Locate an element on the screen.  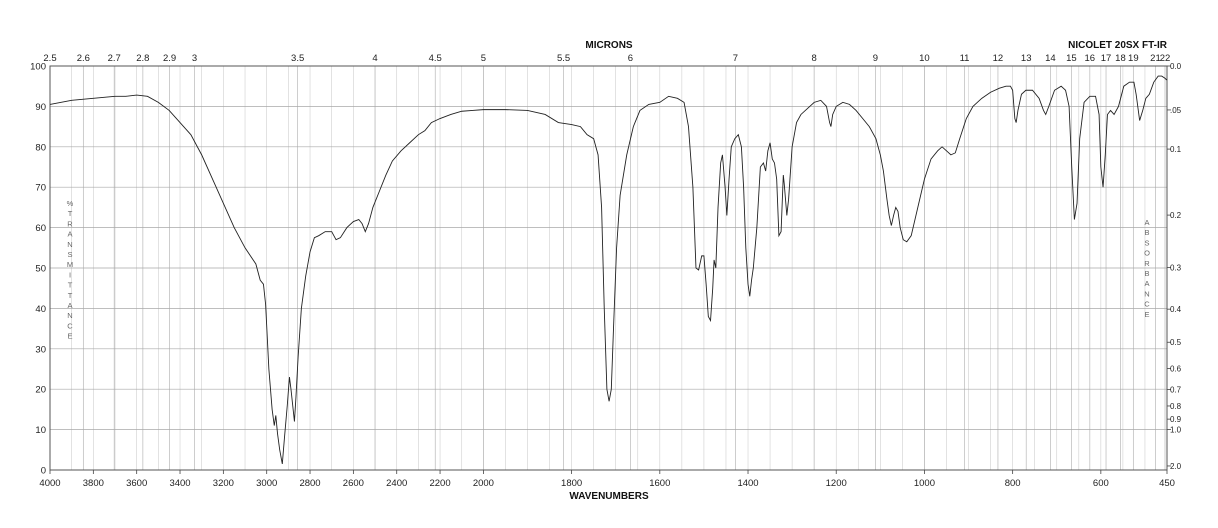
x-tick-label: 600 is located at coordinates (1101, 483).